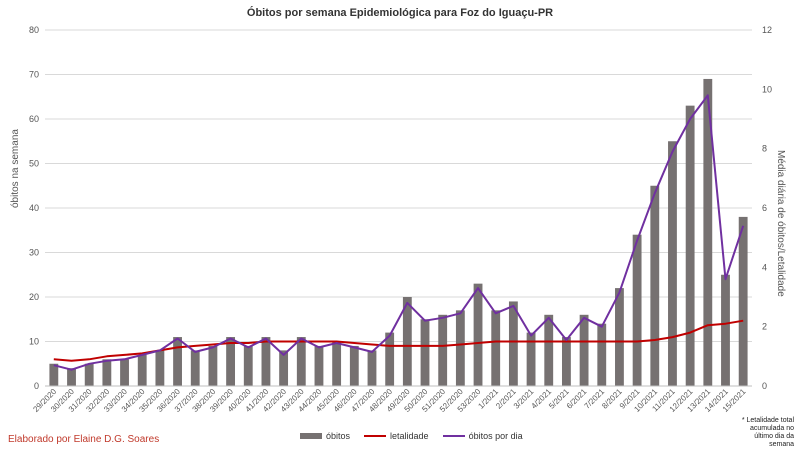  Describe the element at coordinates (34, 253) in the screenshot. I see `y-tick-label-left: 30` at that location.